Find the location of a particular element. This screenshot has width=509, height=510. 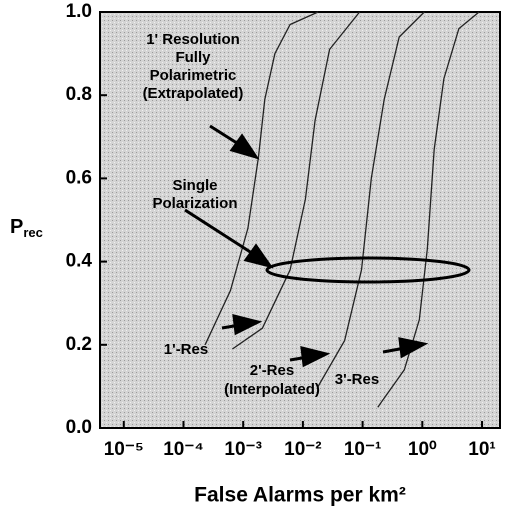

annotation: 1' Resolution is located at coordinates (193, 39).